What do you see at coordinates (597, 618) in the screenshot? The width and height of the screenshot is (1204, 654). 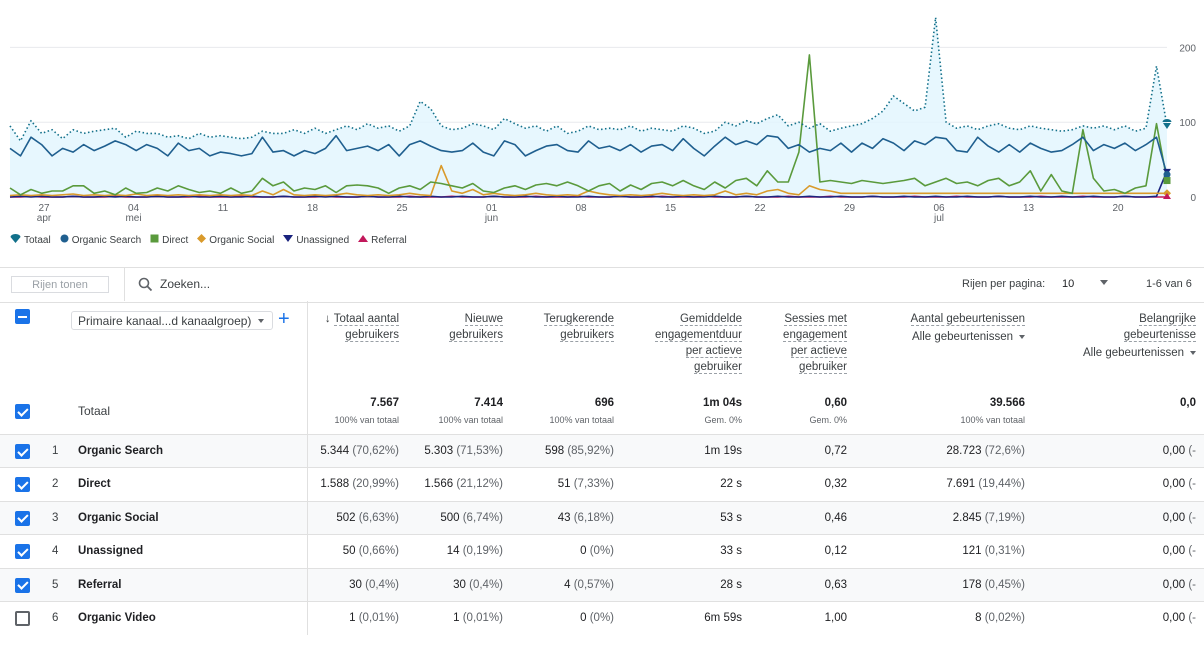 I see `metric-cell: 0 (0%)` at bounding box center [597, 618].